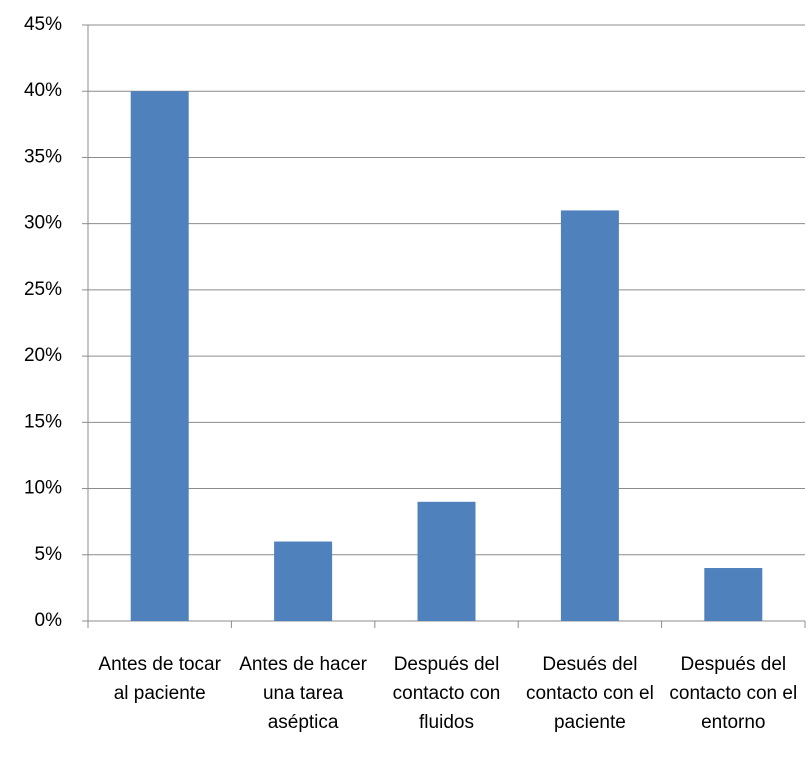  I want to click on x-tick-label: Antes de tocar al paciente, so click(159, 679).